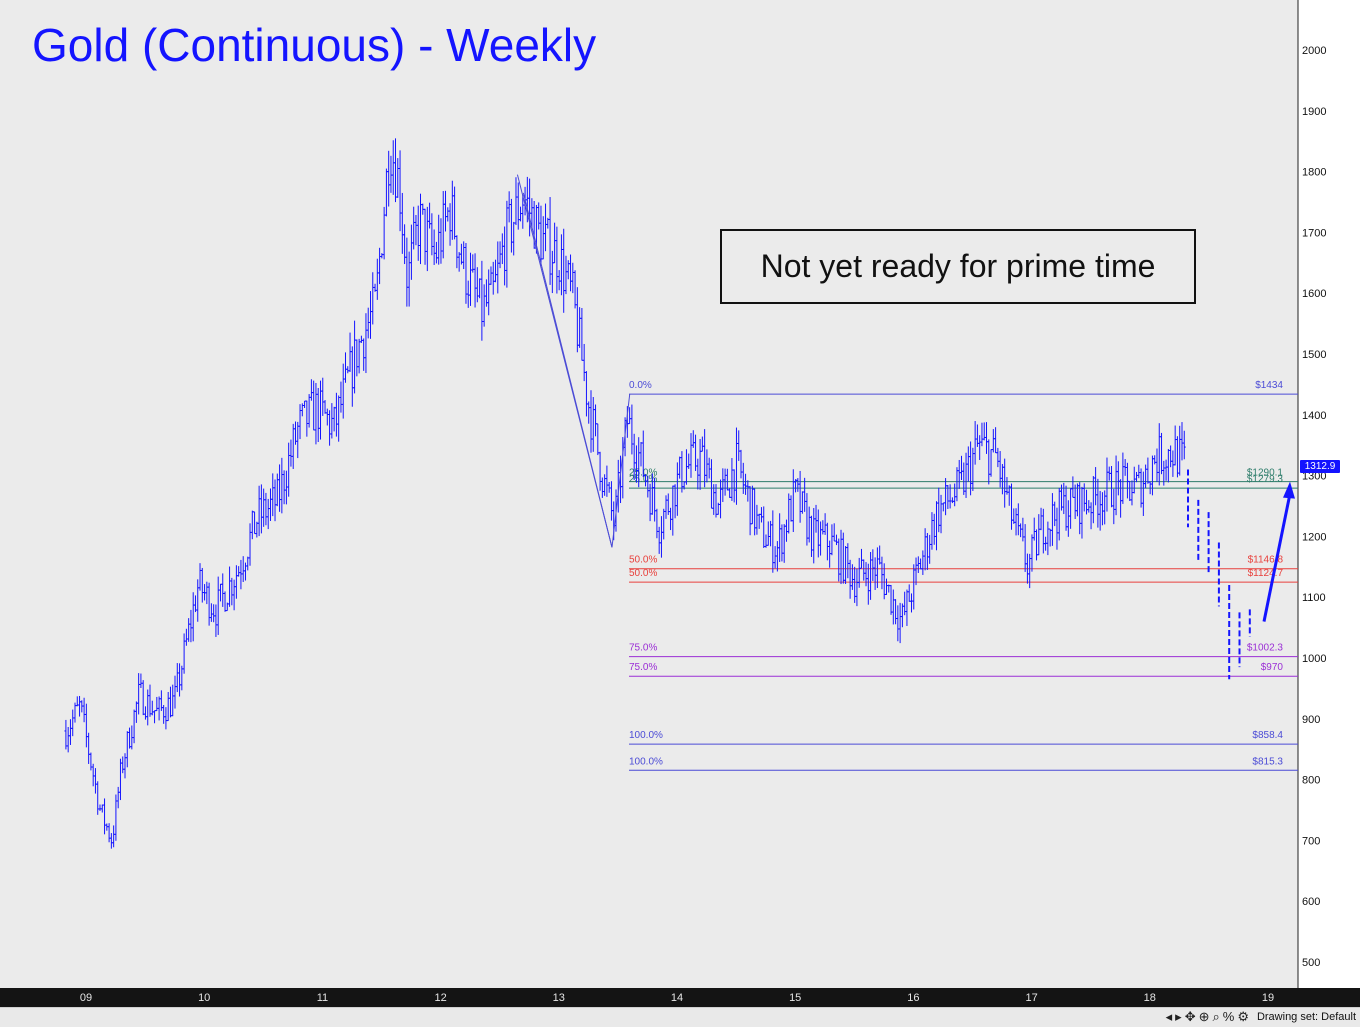  What do you see at coordinates (1265, 648) in the screenshot?
I see `fib-level-price: $1002.3` at bounding box center [1265, 648].